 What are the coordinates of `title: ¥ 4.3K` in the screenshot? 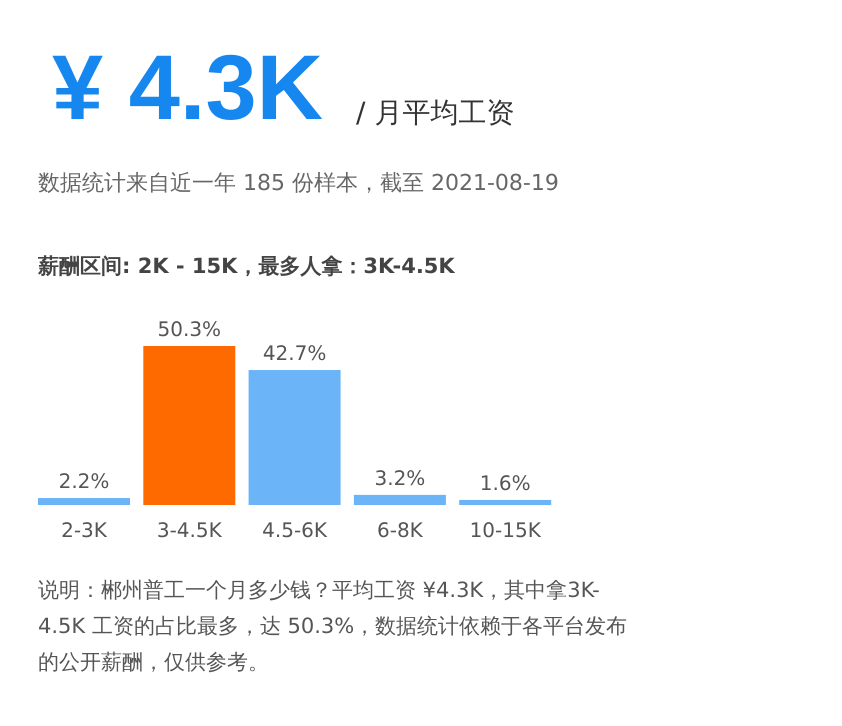 It's located at (188, 88).